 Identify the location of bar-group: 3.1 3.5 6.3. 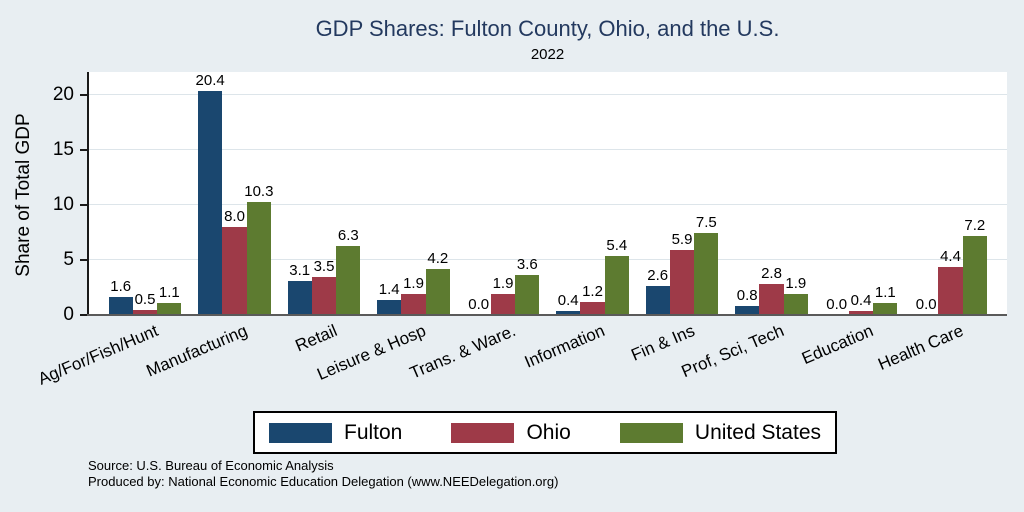
(324, 193).